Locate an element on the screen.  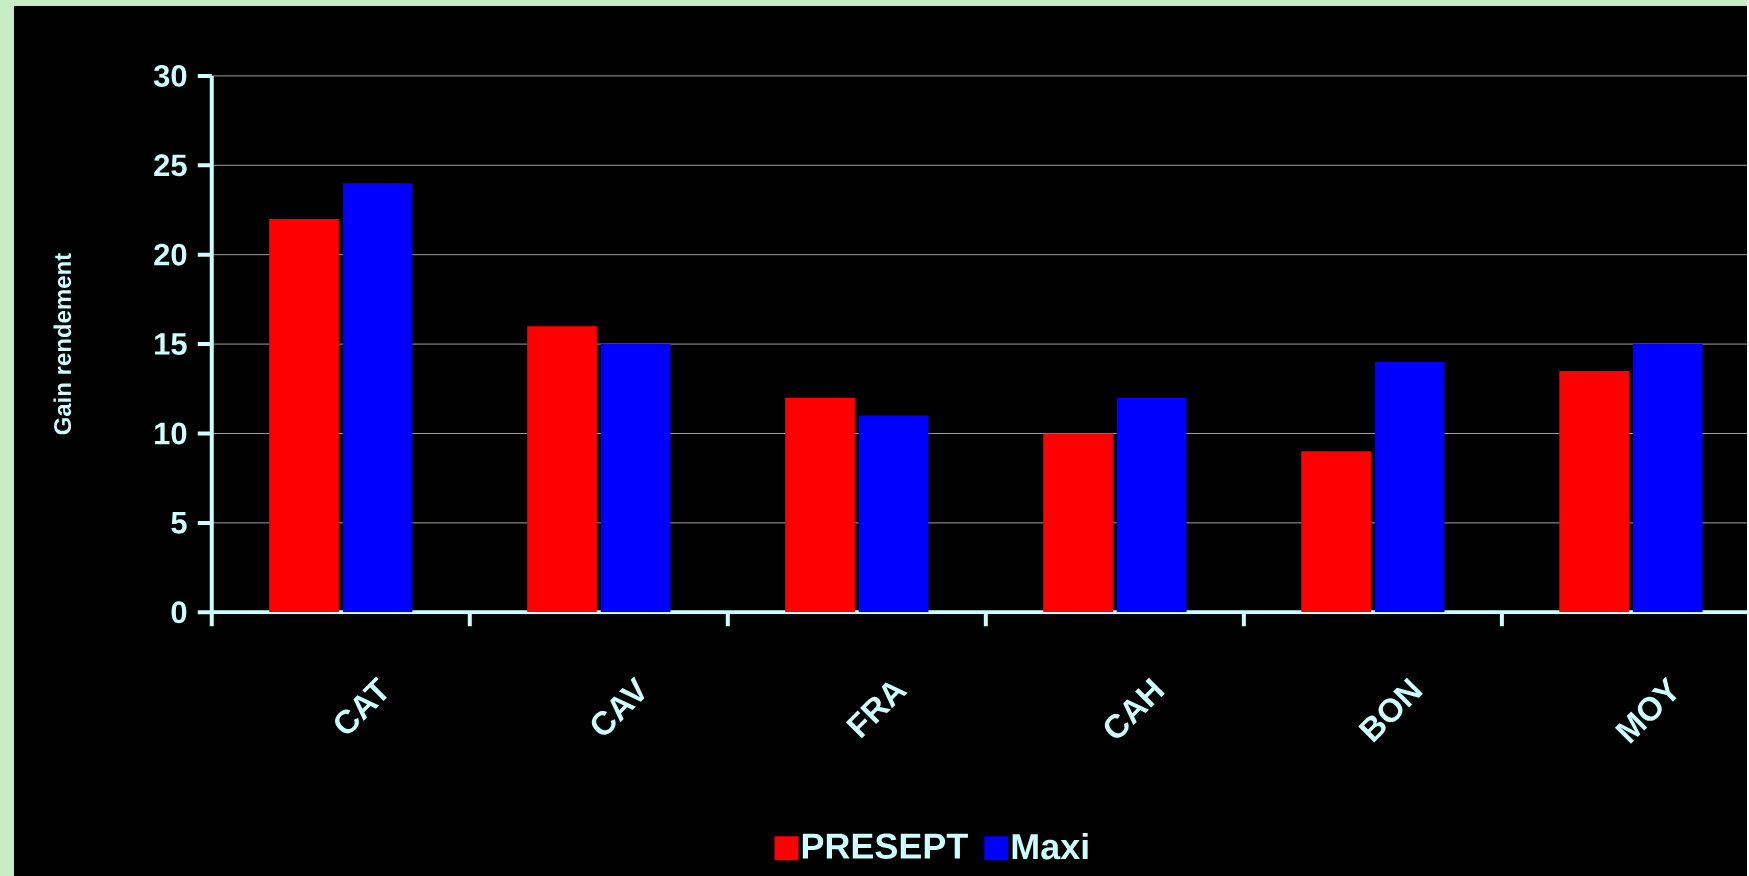
y-axis-title: Gain rendement is located at coordinates (62, 344).